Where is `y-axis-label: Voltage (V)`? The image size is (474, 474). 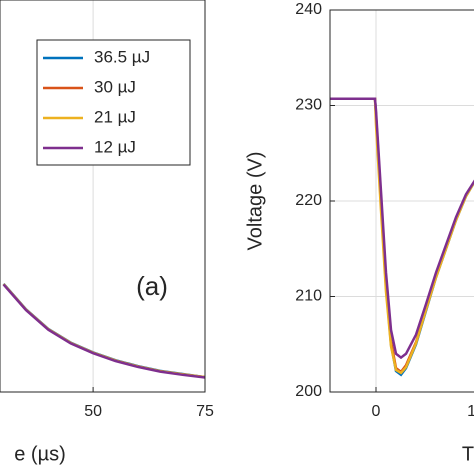
y-axis-label: Voltage (V) is located at coordinates (255, 201).